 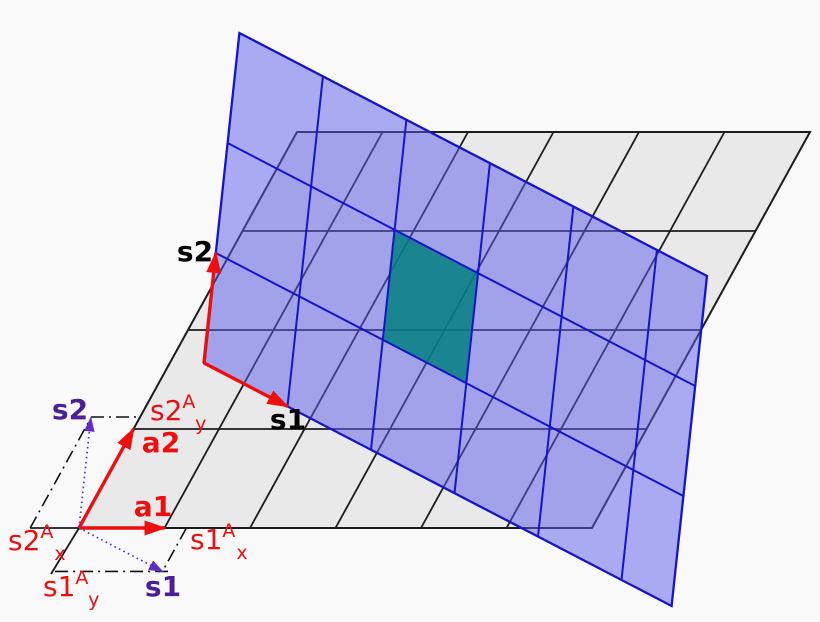 What do you see at coordinates (212, 307) in the screenshot?
I see `s2-overlayer-vector-arrow` at bounding box center [212, 307].